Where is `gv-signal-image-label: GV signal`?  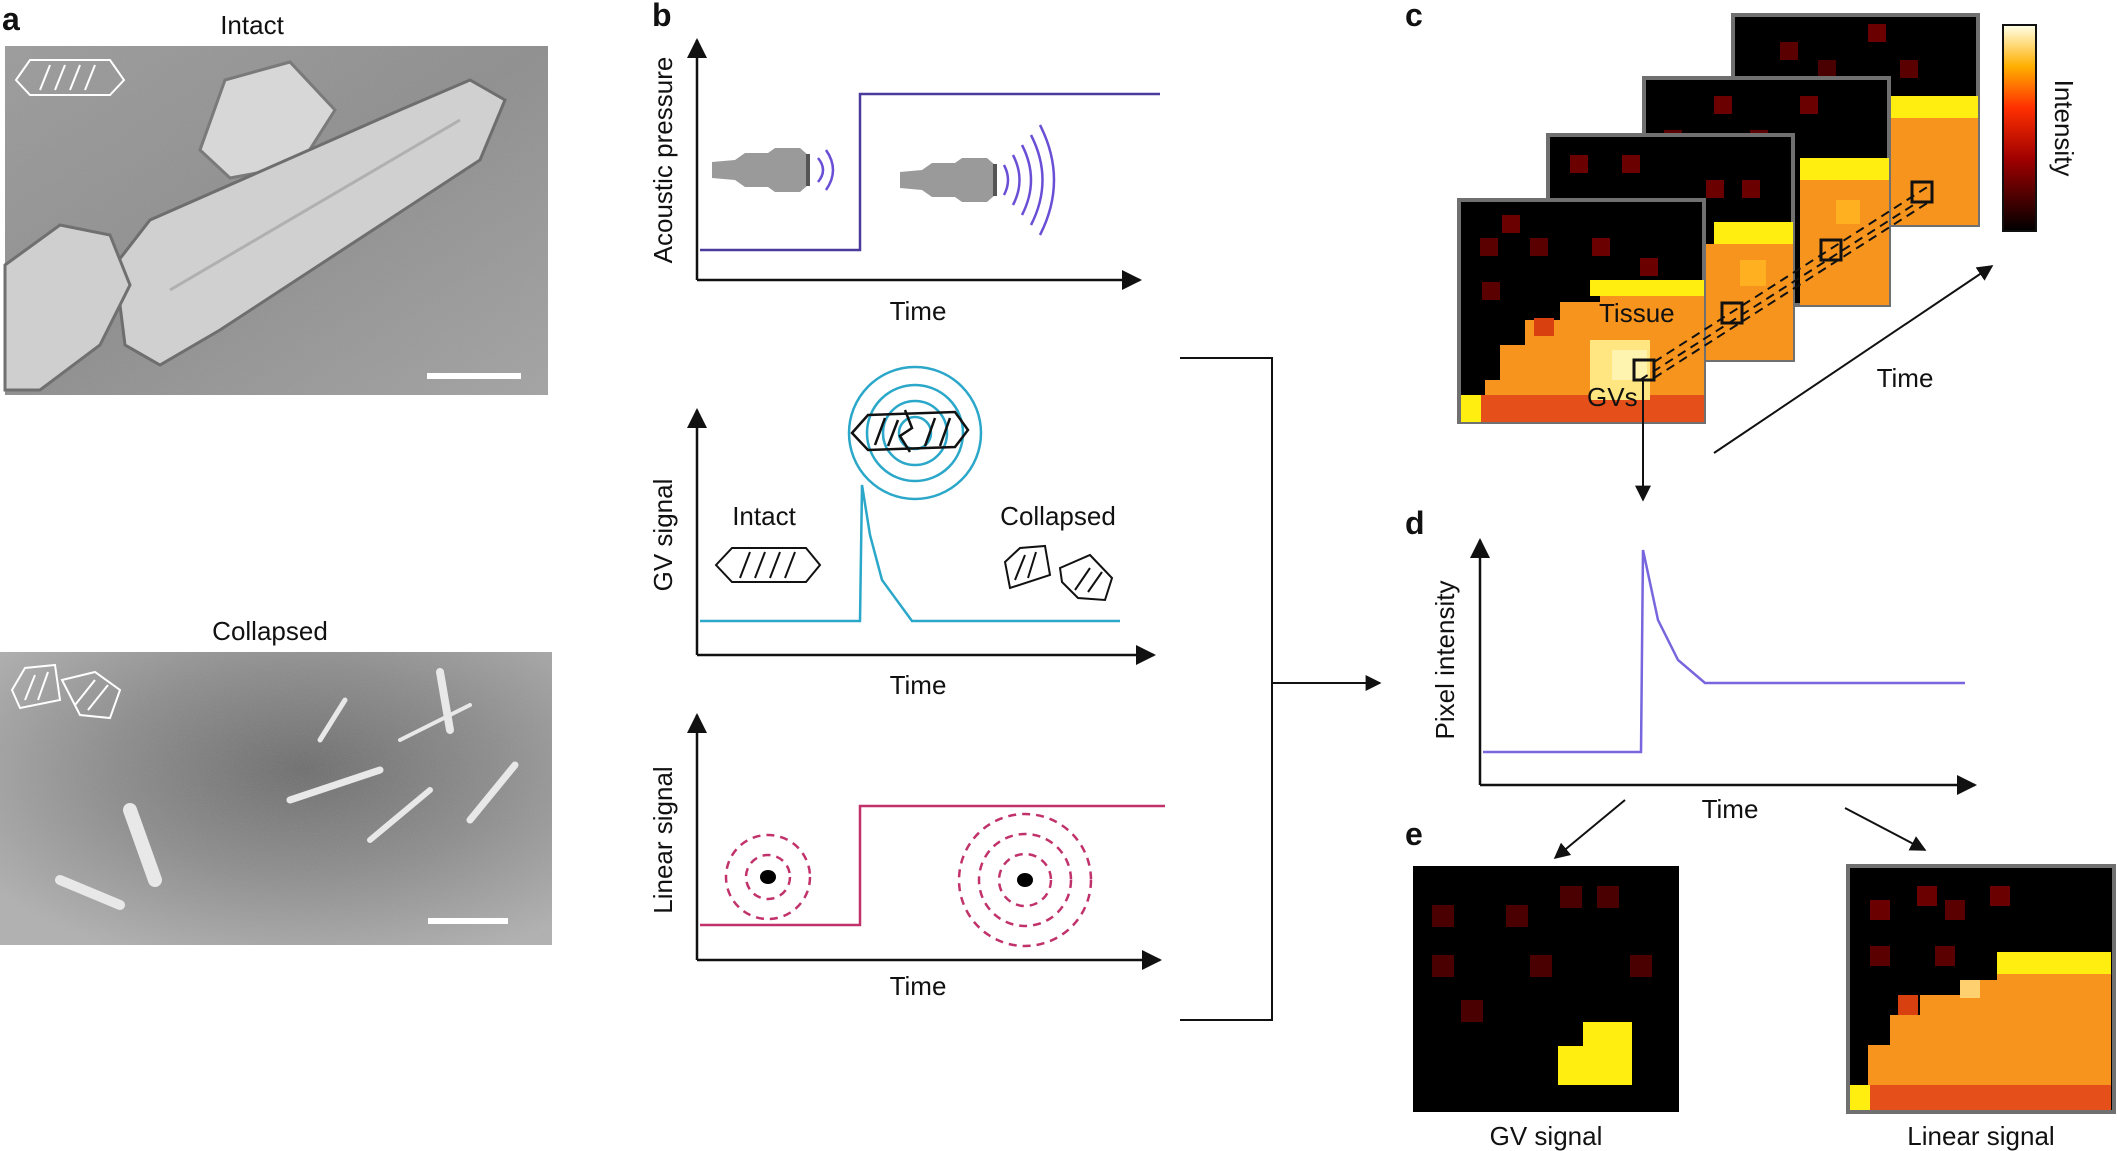
gv-signal-image-label: GV signal is located at coordinates (1546, 1136).